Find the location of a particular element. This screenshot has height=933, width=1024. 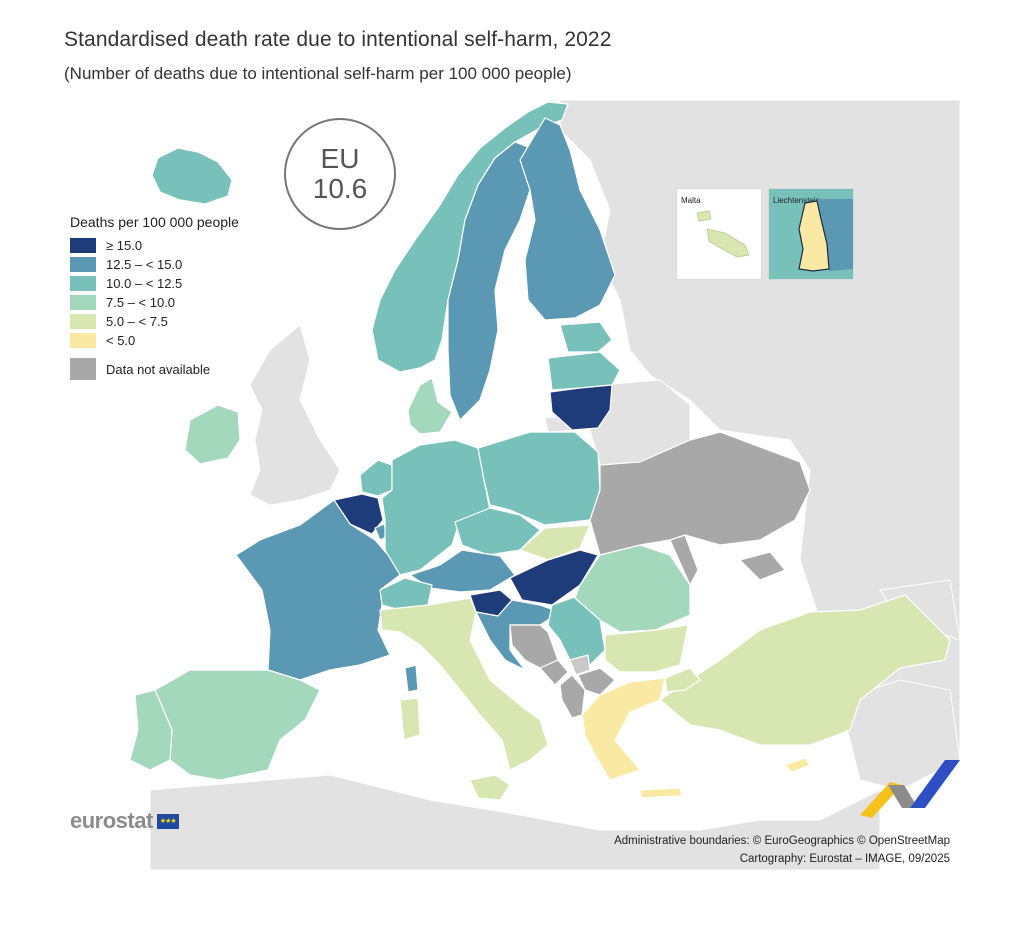

legend-label-na: Data not available is located at coordinates (158, 369).